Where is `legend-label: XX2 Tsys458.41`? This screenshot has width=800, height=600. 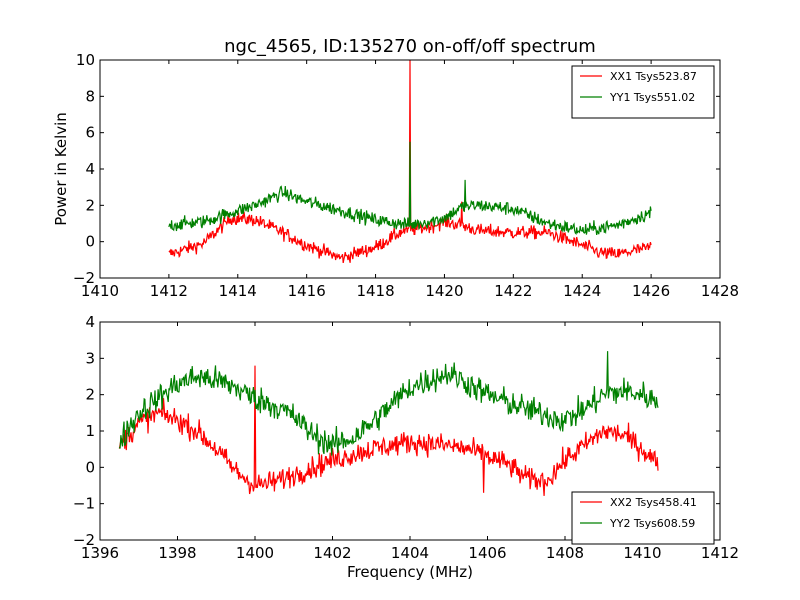 legend-label: XX2 Tsys458.41 is located at coordinates (653, 502).